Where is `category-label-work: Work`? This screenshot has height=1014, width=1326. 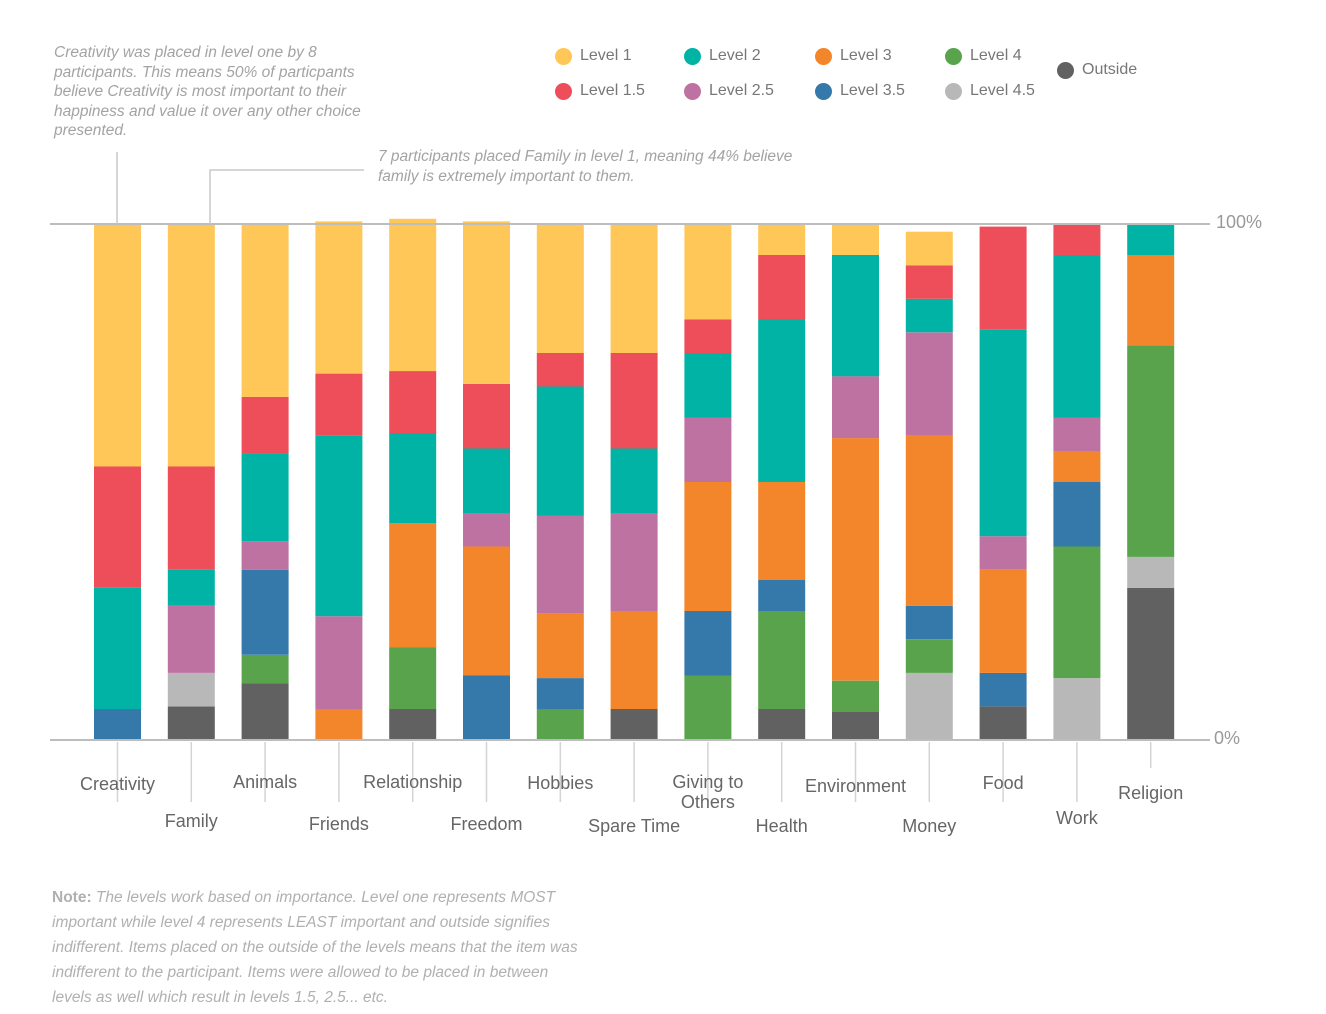
category-label-work: Work is located at coordinates (1077, 818).